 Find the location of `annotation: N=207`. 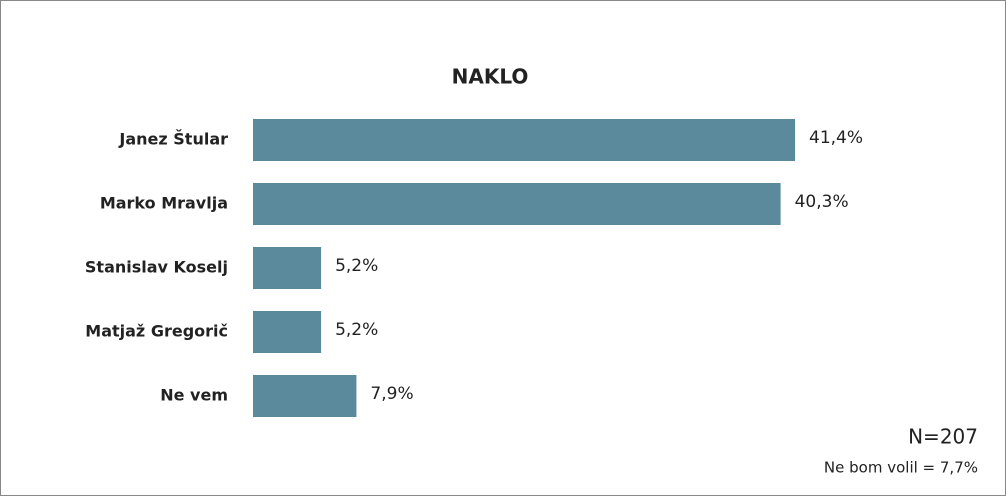

annotation: N=207 is located at coordinates (943, 437).